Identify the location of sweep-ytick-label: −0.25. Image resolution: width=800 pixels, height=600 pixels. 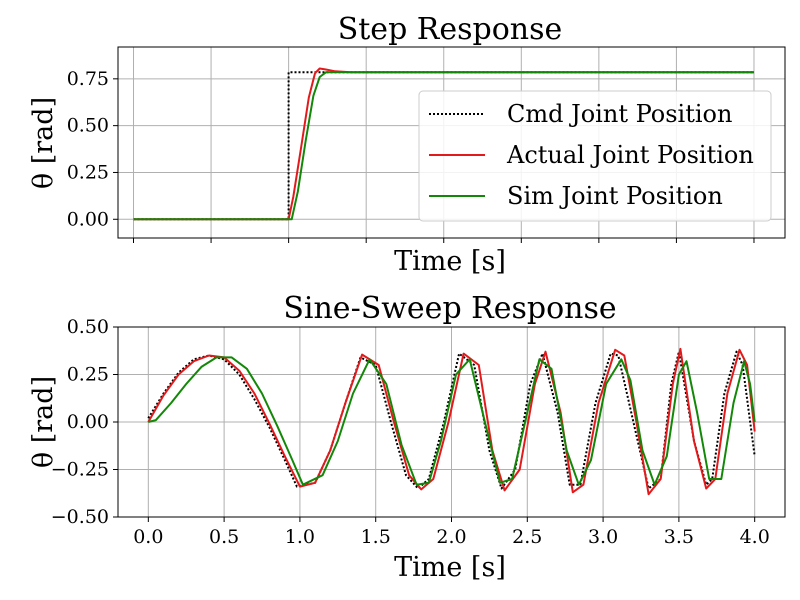
(80, 470).